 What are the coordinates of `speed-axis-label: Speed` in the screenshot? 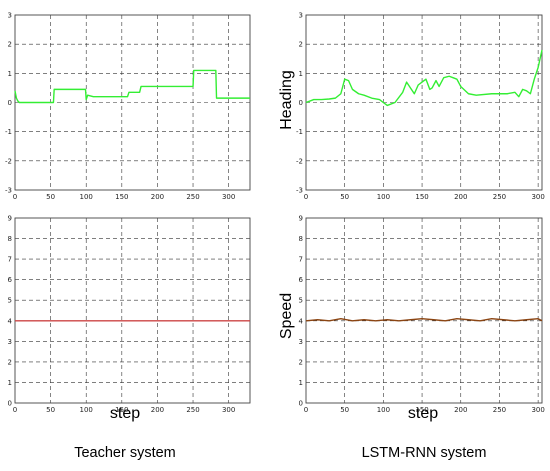 It's located at (286, 316).